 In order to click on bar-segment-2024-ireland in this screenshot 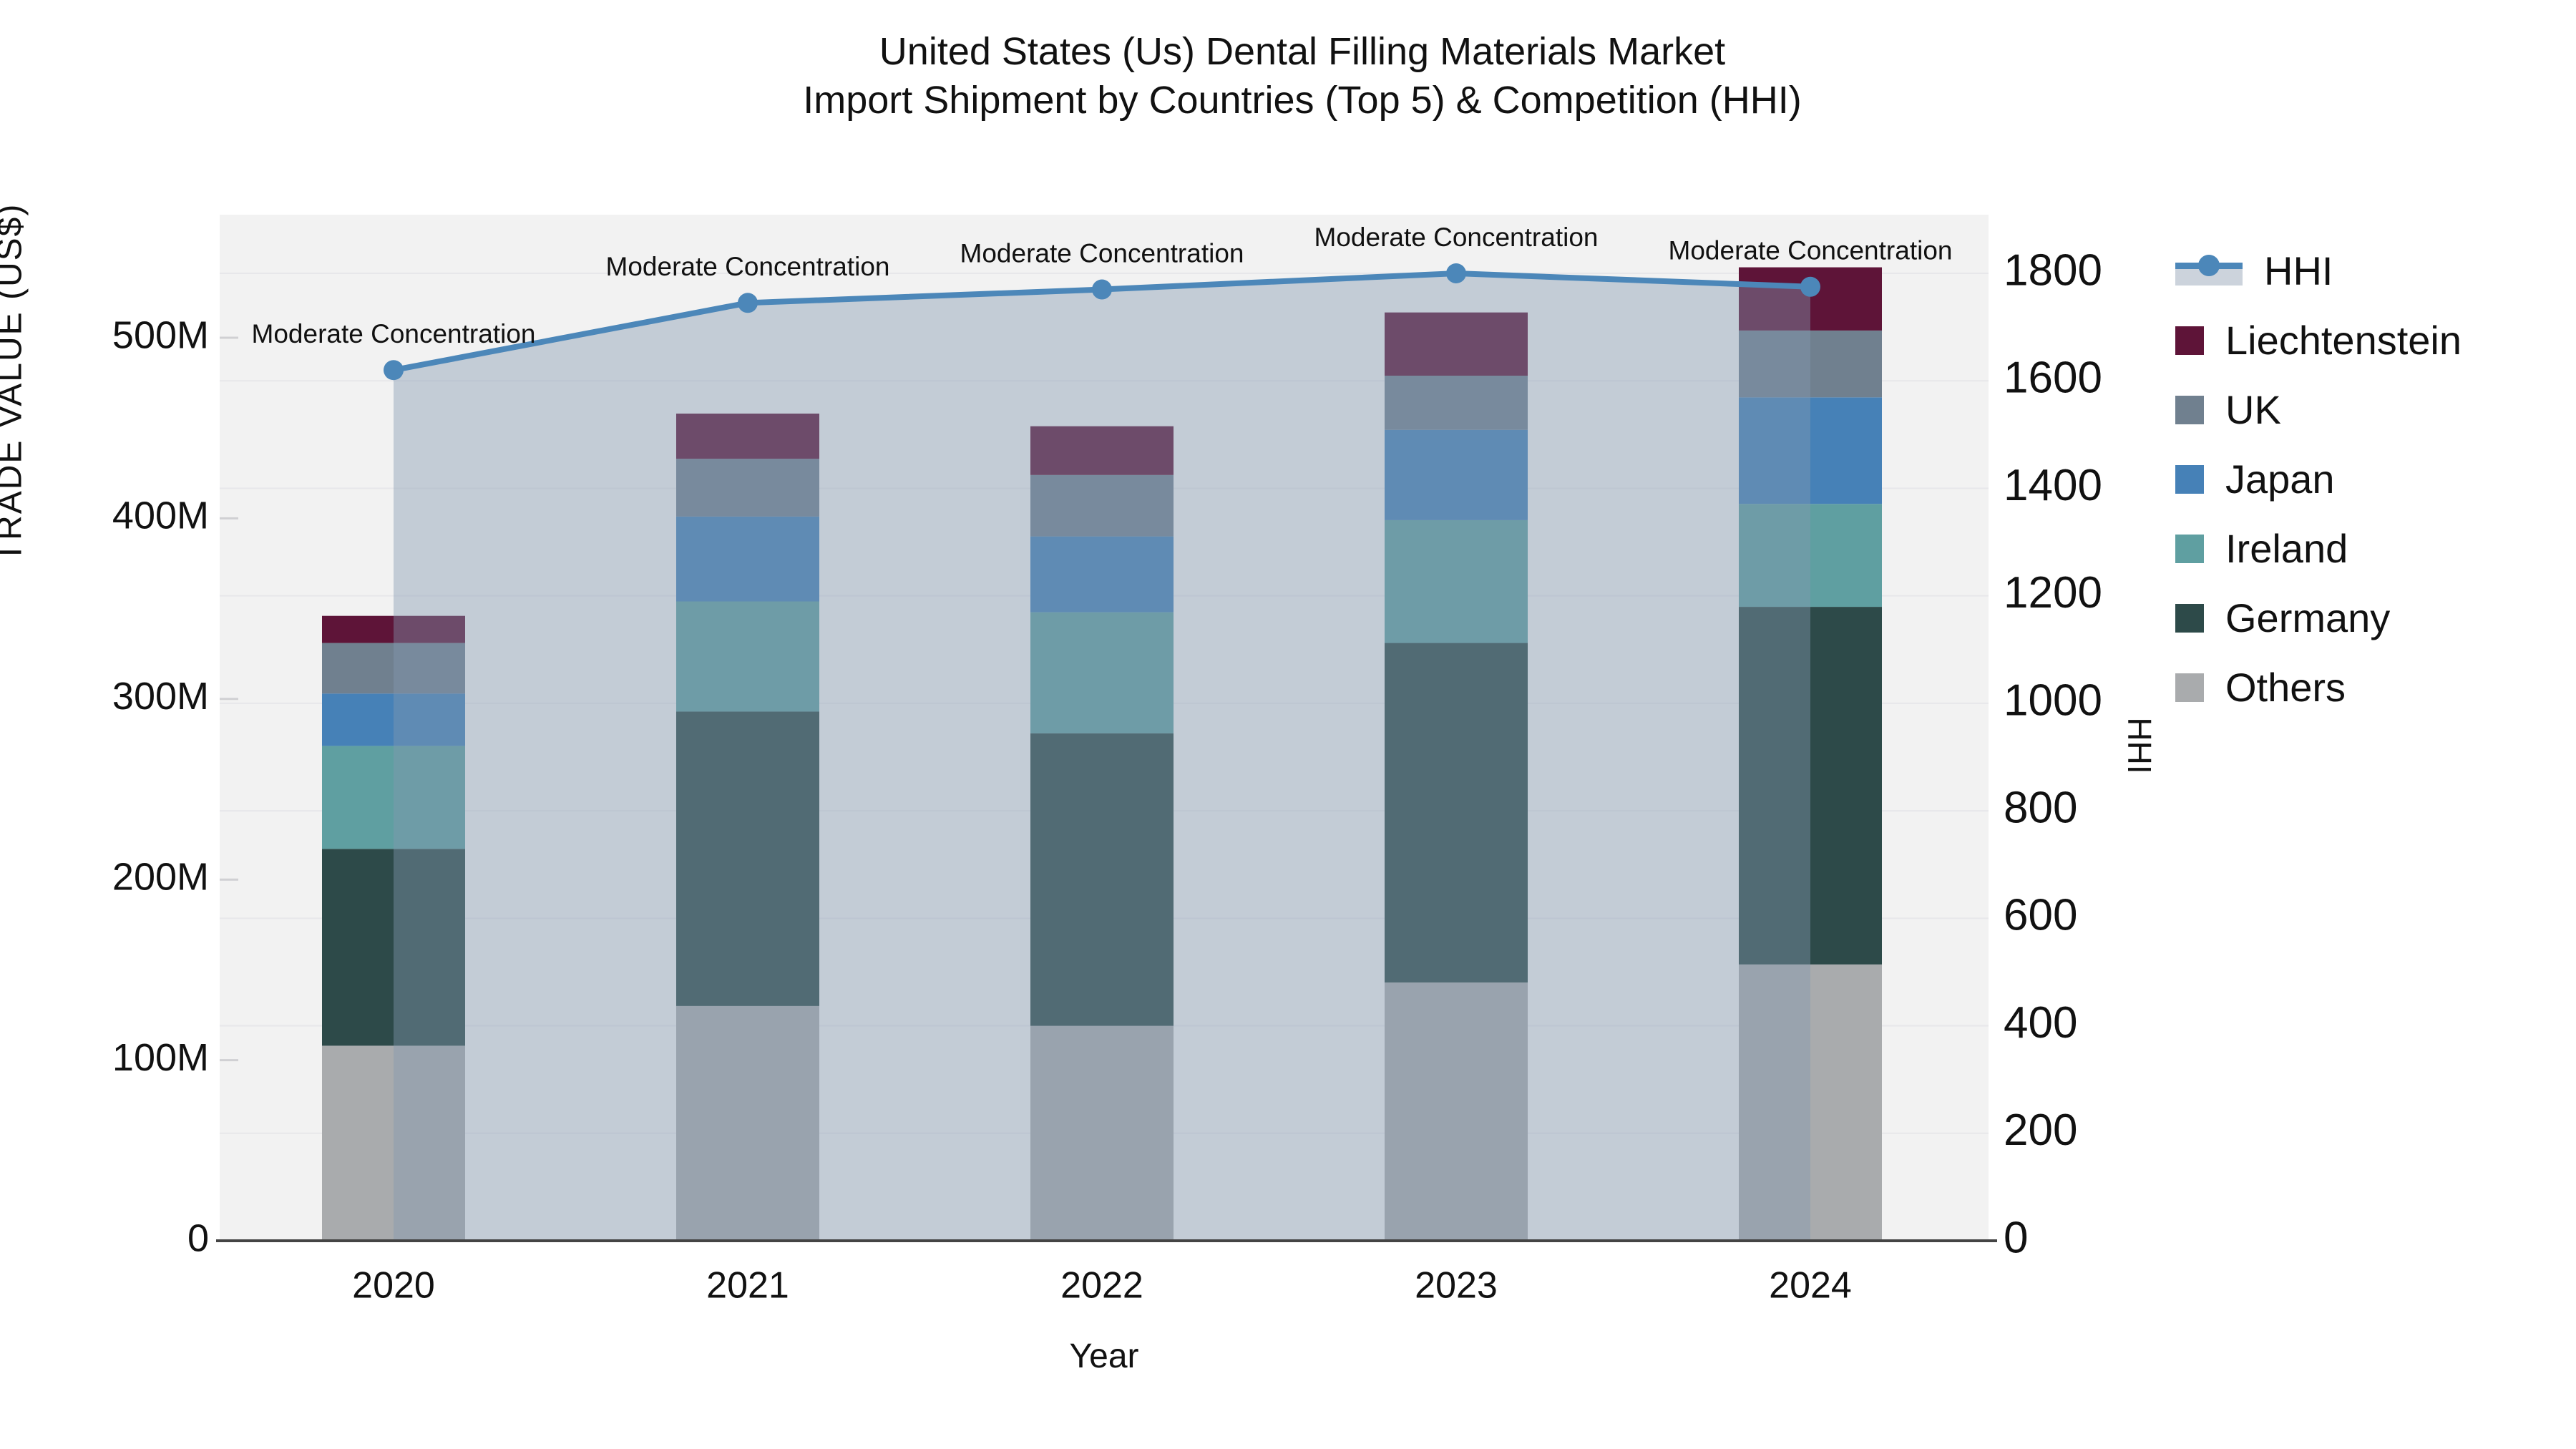, I will do `click(1810, 556)`.